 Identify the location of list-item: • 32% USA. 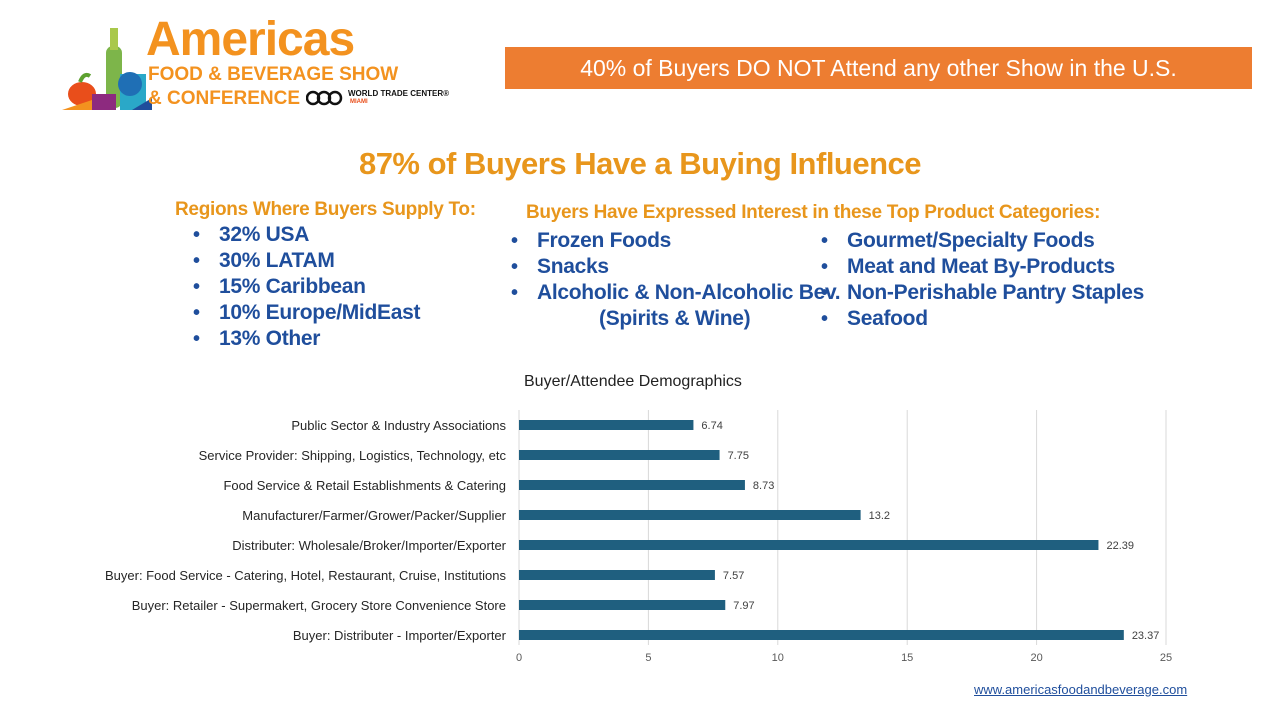
(306, 235).